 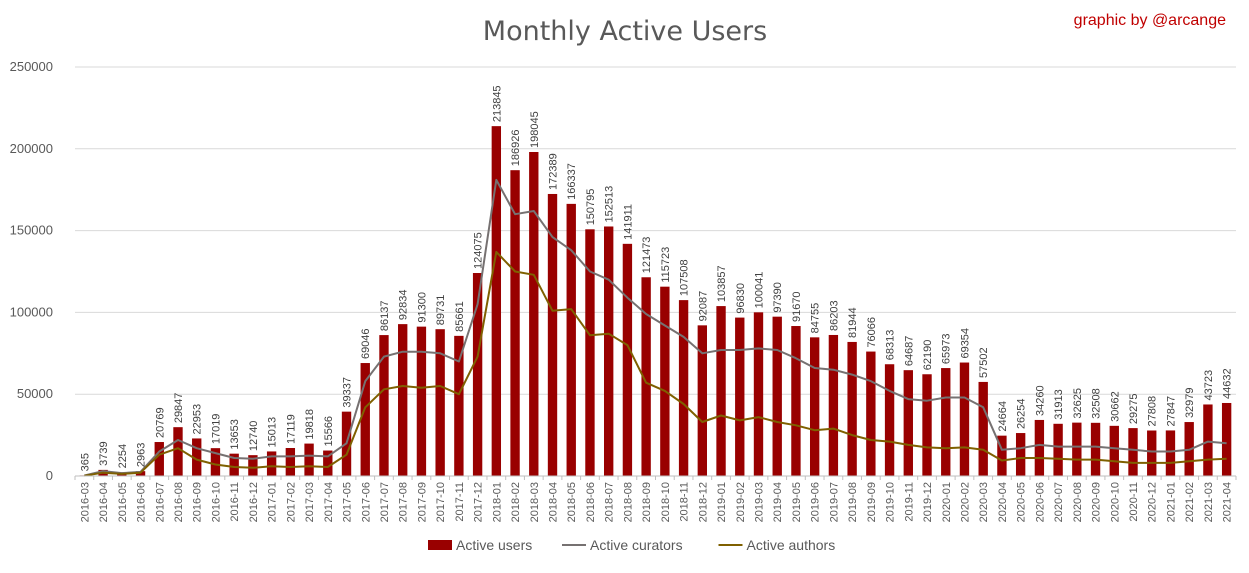 What do you see at coordinates (1190, 402) in the screenshot?
I see `bar-value-label: 32979` at bounding box center [1190, 402].